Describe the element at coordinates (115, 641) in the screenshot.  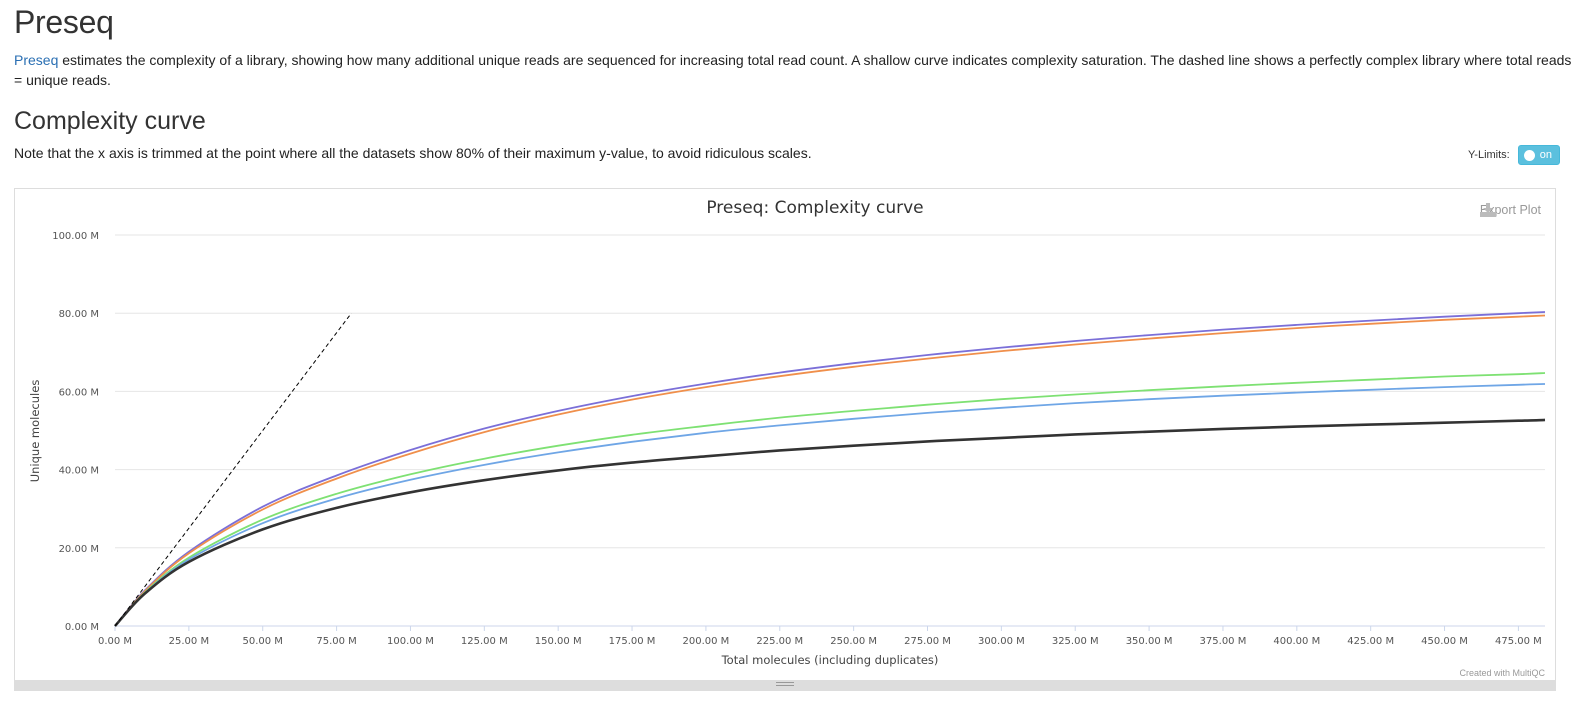
I see `x-tick-label: 0.00 M` at that location.